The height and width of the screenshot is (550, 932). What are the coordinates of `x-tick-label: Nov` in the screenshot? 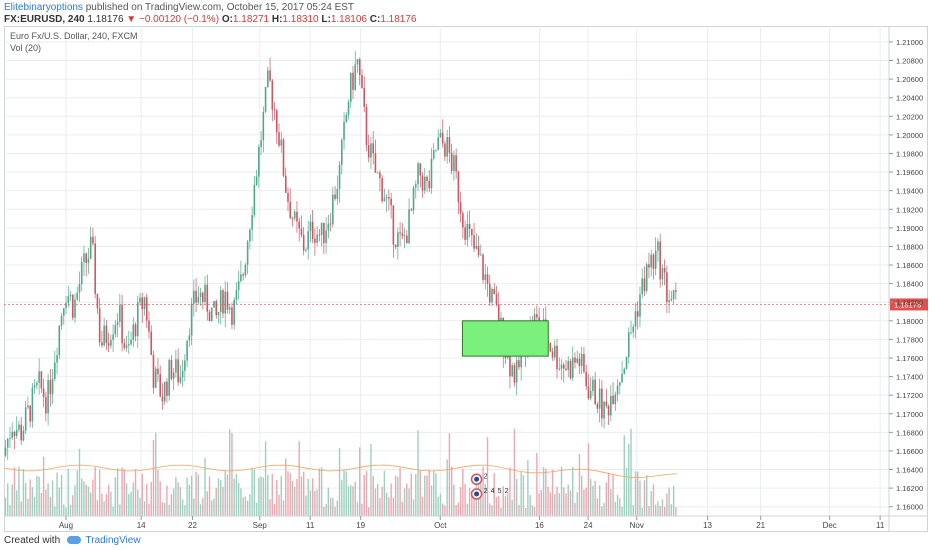 It's located at (637, 525).